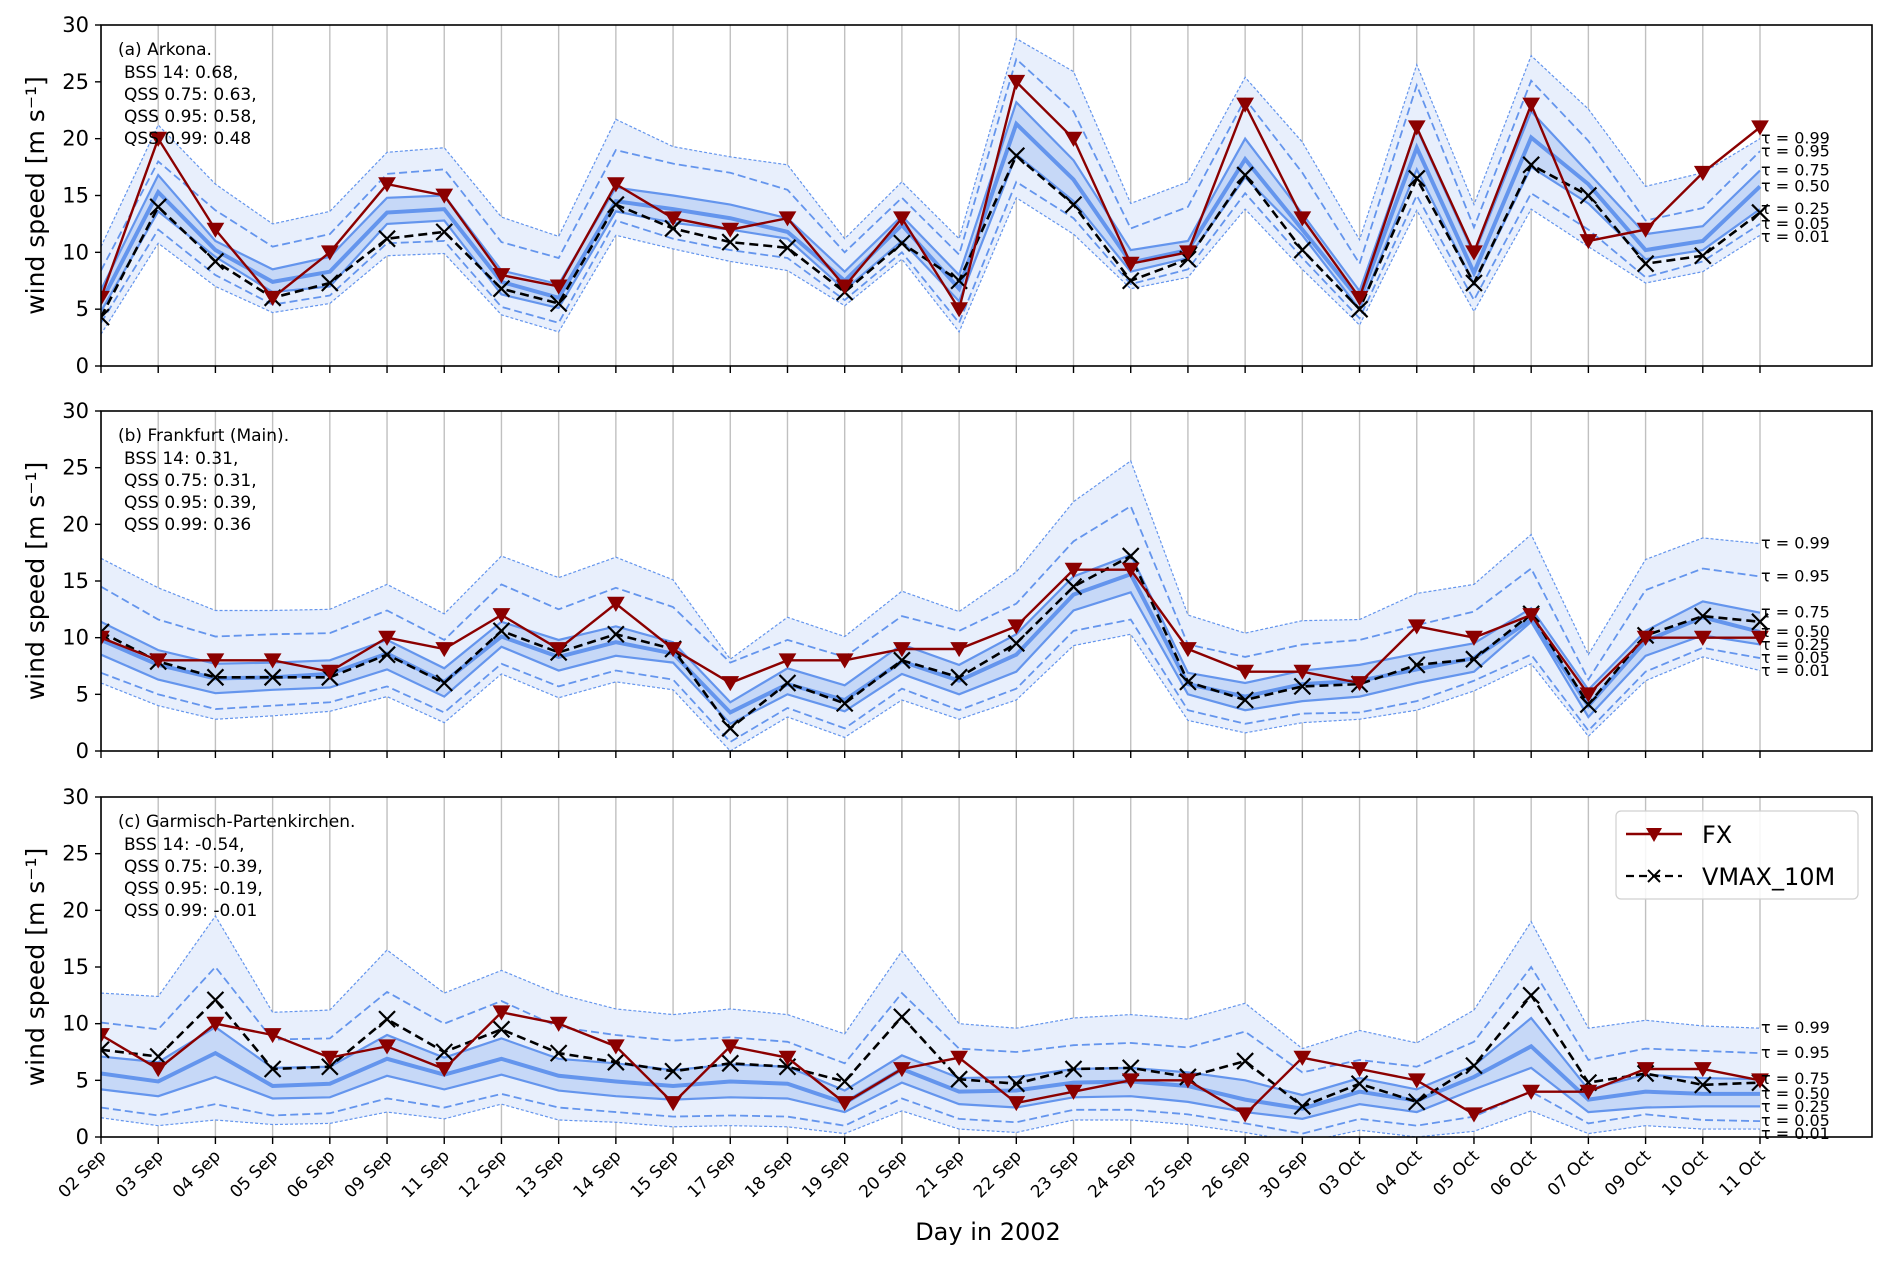 The height and width of the screenshot is (1261, 1892). I want to click on y-tick-label: 15, so click(75, 196).